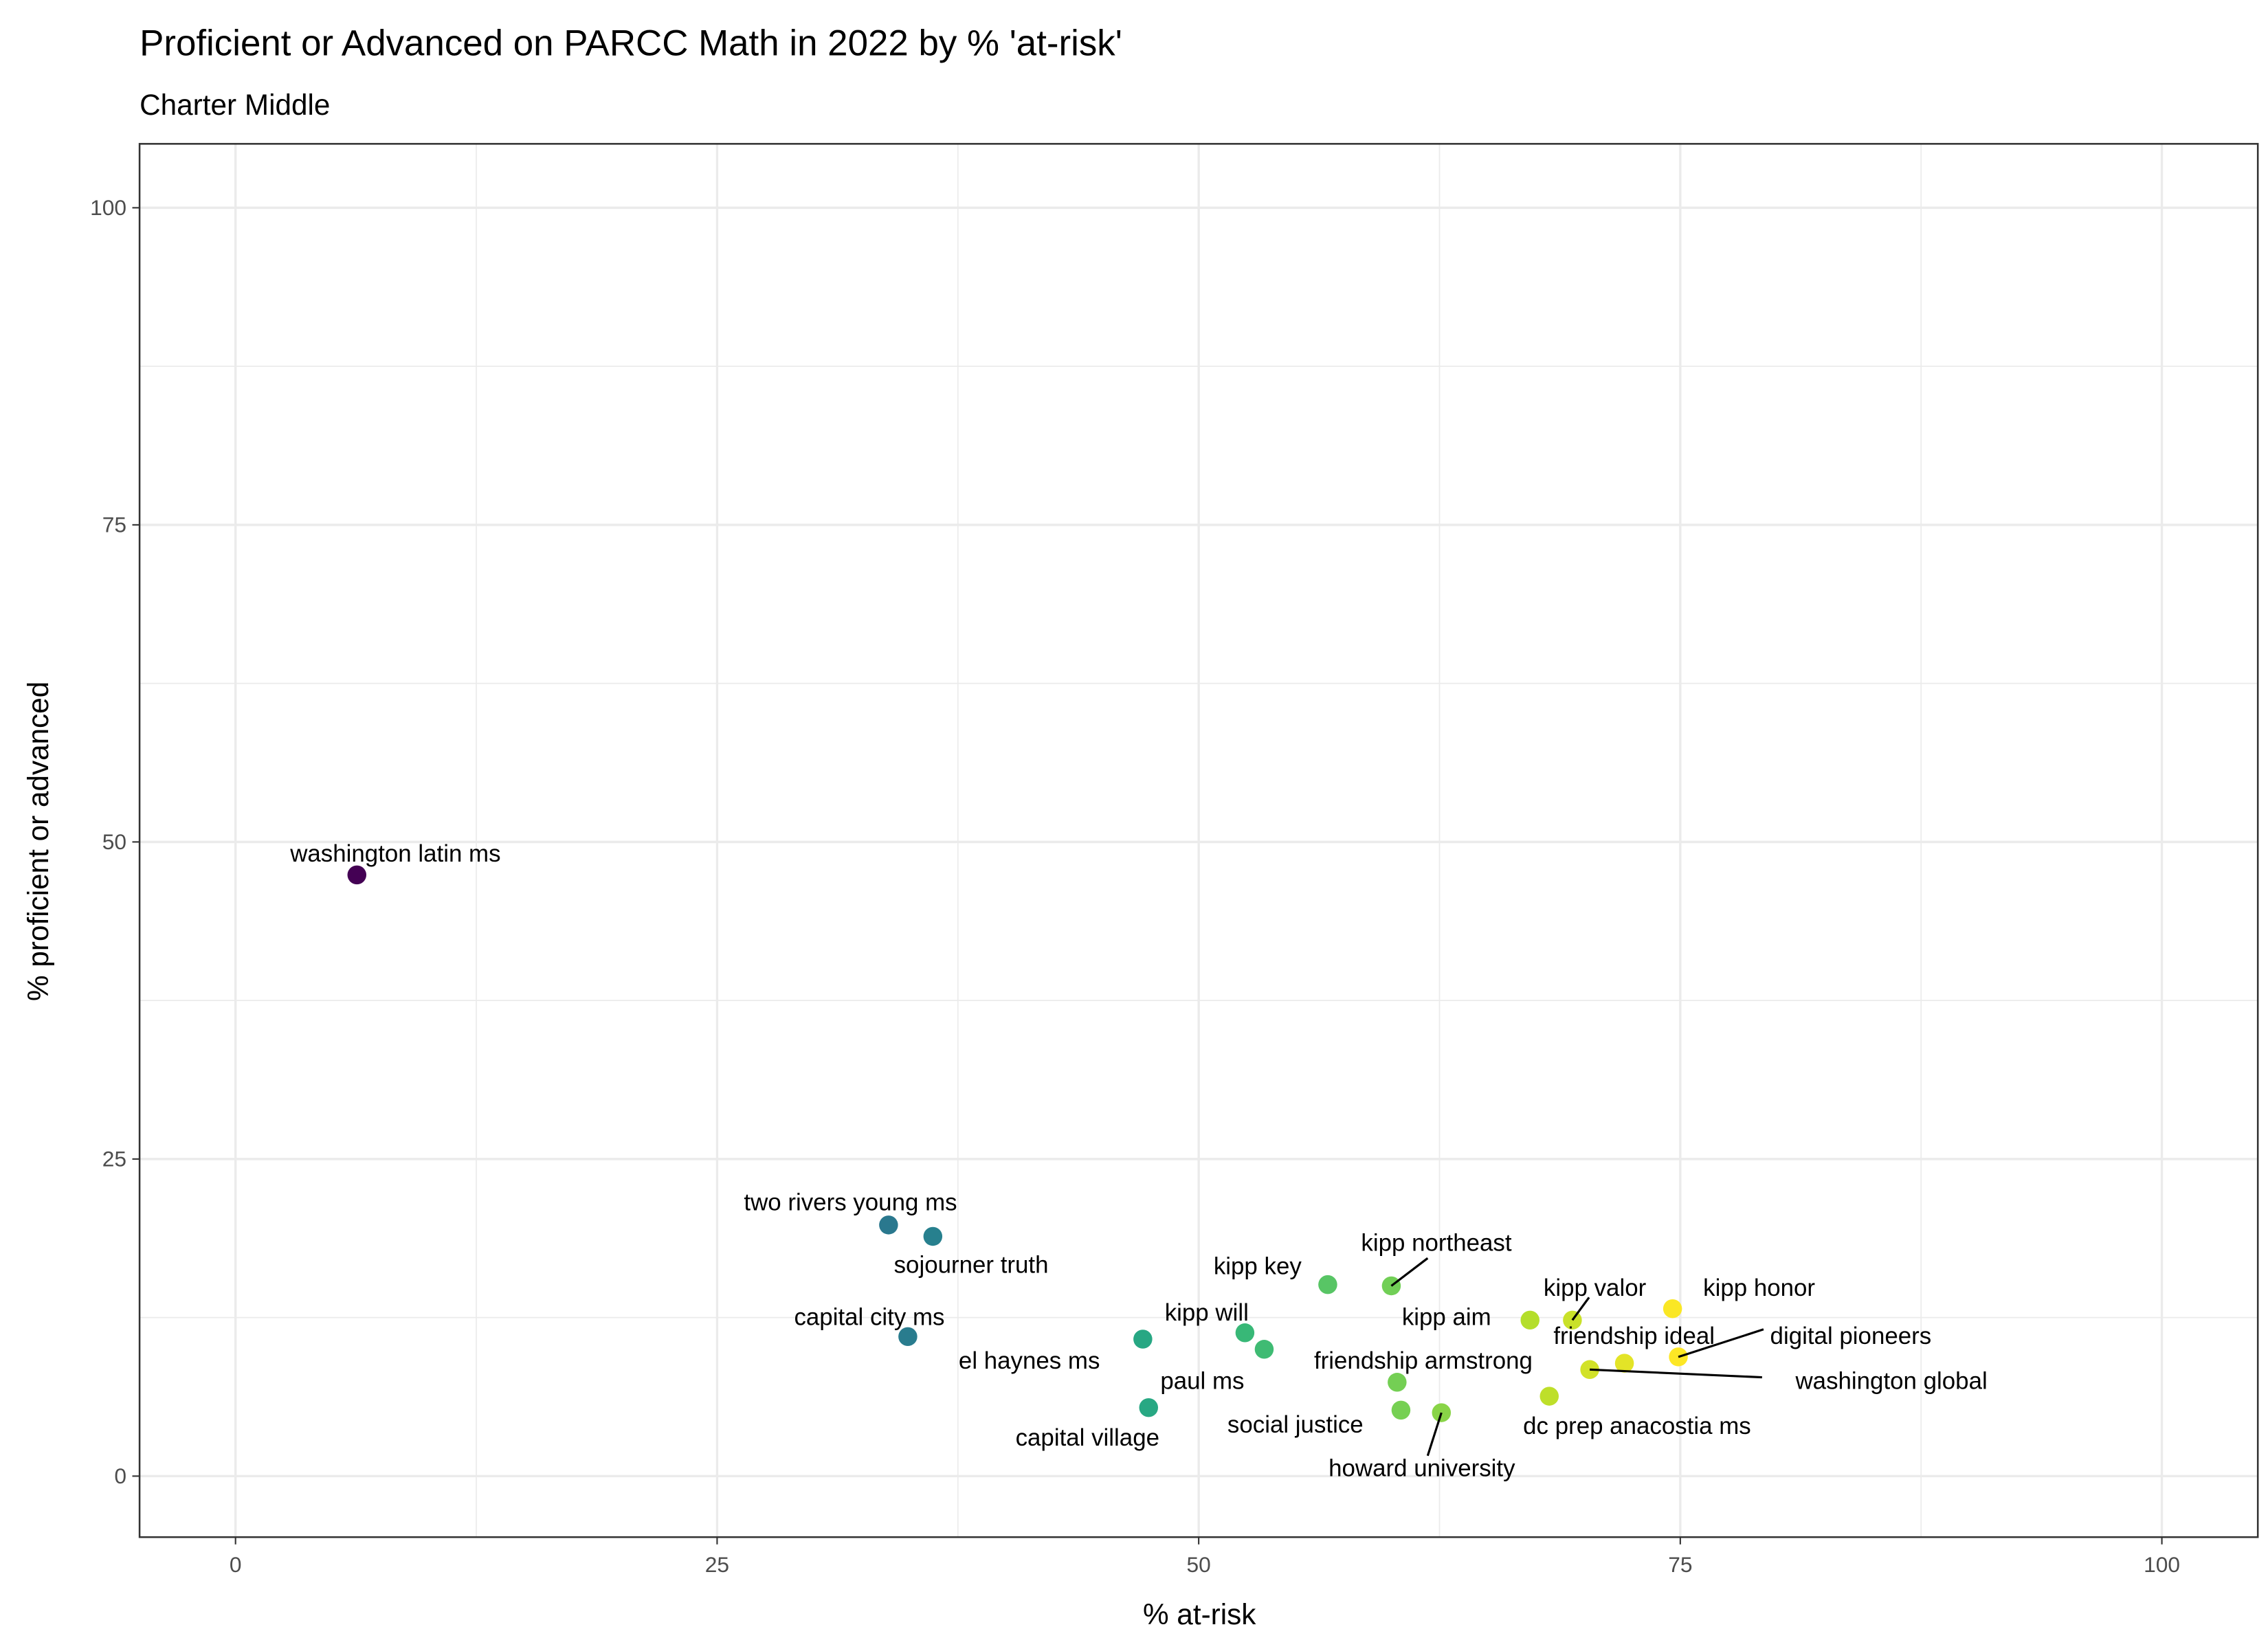  I want to click on y-tick-label: 100, so click(108, 208).